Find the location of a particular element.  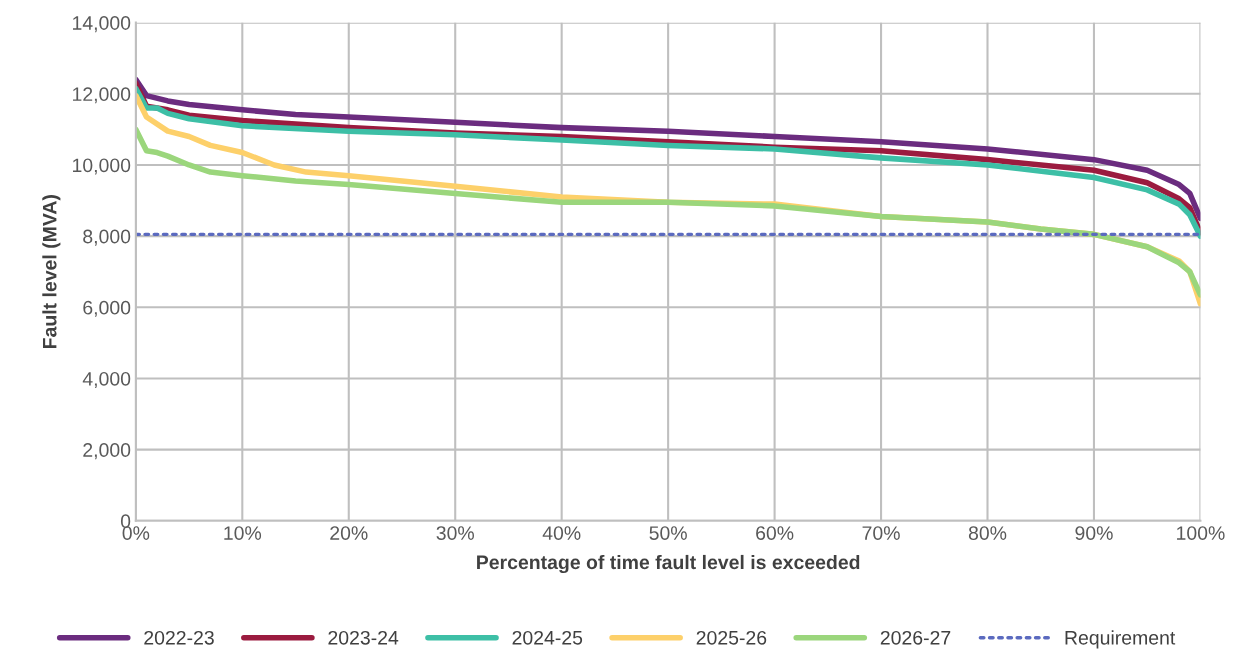

y-axis-title: Fault level (MVA) is located at coordinates (51, 272).